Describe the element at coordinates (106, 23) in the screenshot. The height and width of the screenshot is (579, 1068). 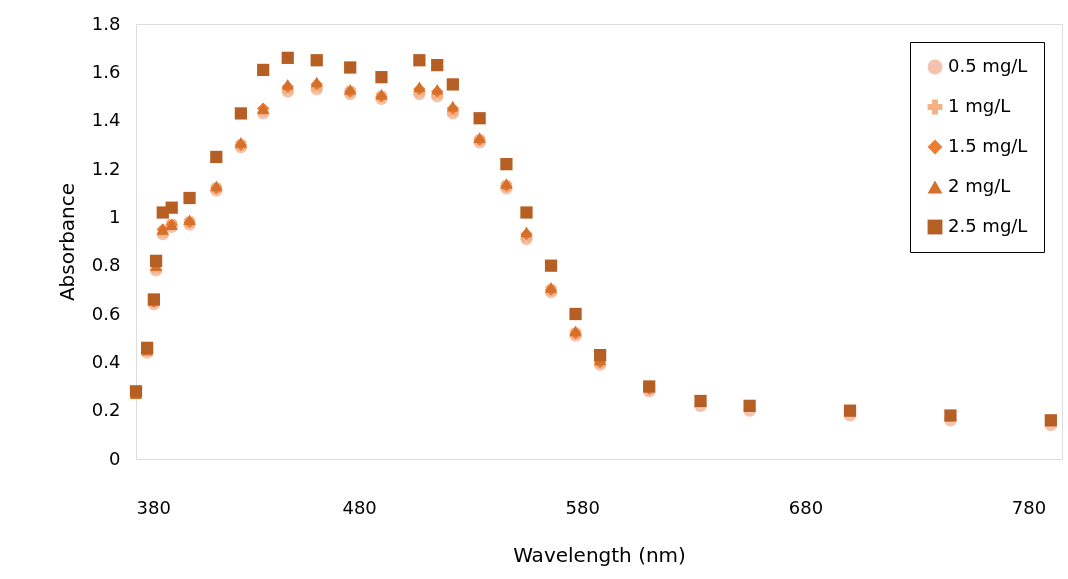
I see `y-tick-label: 1.8` at that location.